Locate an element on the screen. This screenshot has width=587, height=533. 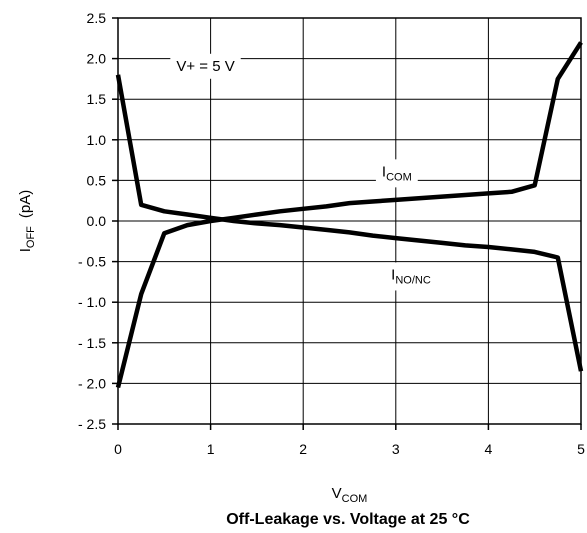
x-tick-label: 5 is located at coordinates (581, 449).